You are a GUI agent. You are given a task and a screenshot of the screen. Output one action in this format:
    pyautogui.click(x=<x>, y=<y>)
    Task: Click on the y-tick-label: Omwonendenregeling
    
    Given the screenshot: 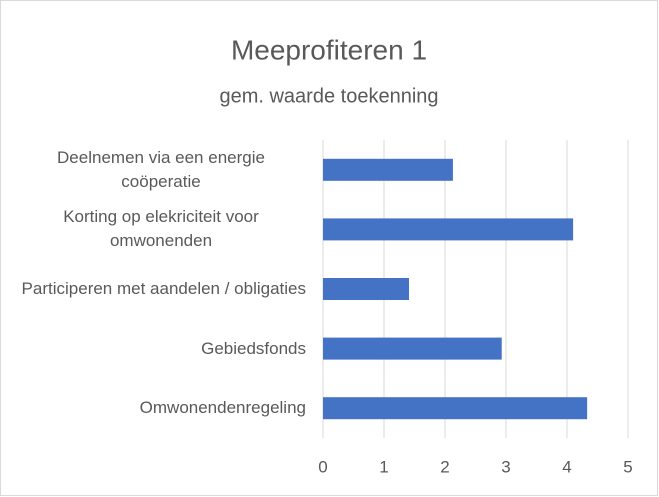 What is the action you would take?
    pyautogui.click(x=222, y=408)
    